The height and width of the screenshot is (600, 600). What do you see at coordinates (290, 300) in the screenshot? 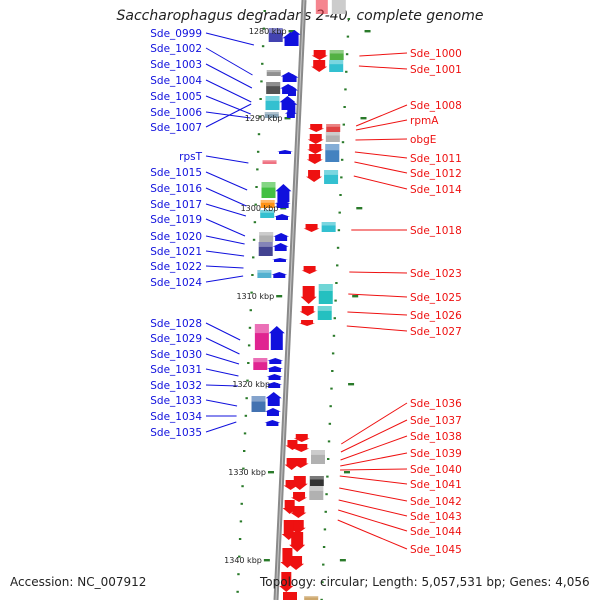
I see `genome-backbone` at bounding box center [290, 300].